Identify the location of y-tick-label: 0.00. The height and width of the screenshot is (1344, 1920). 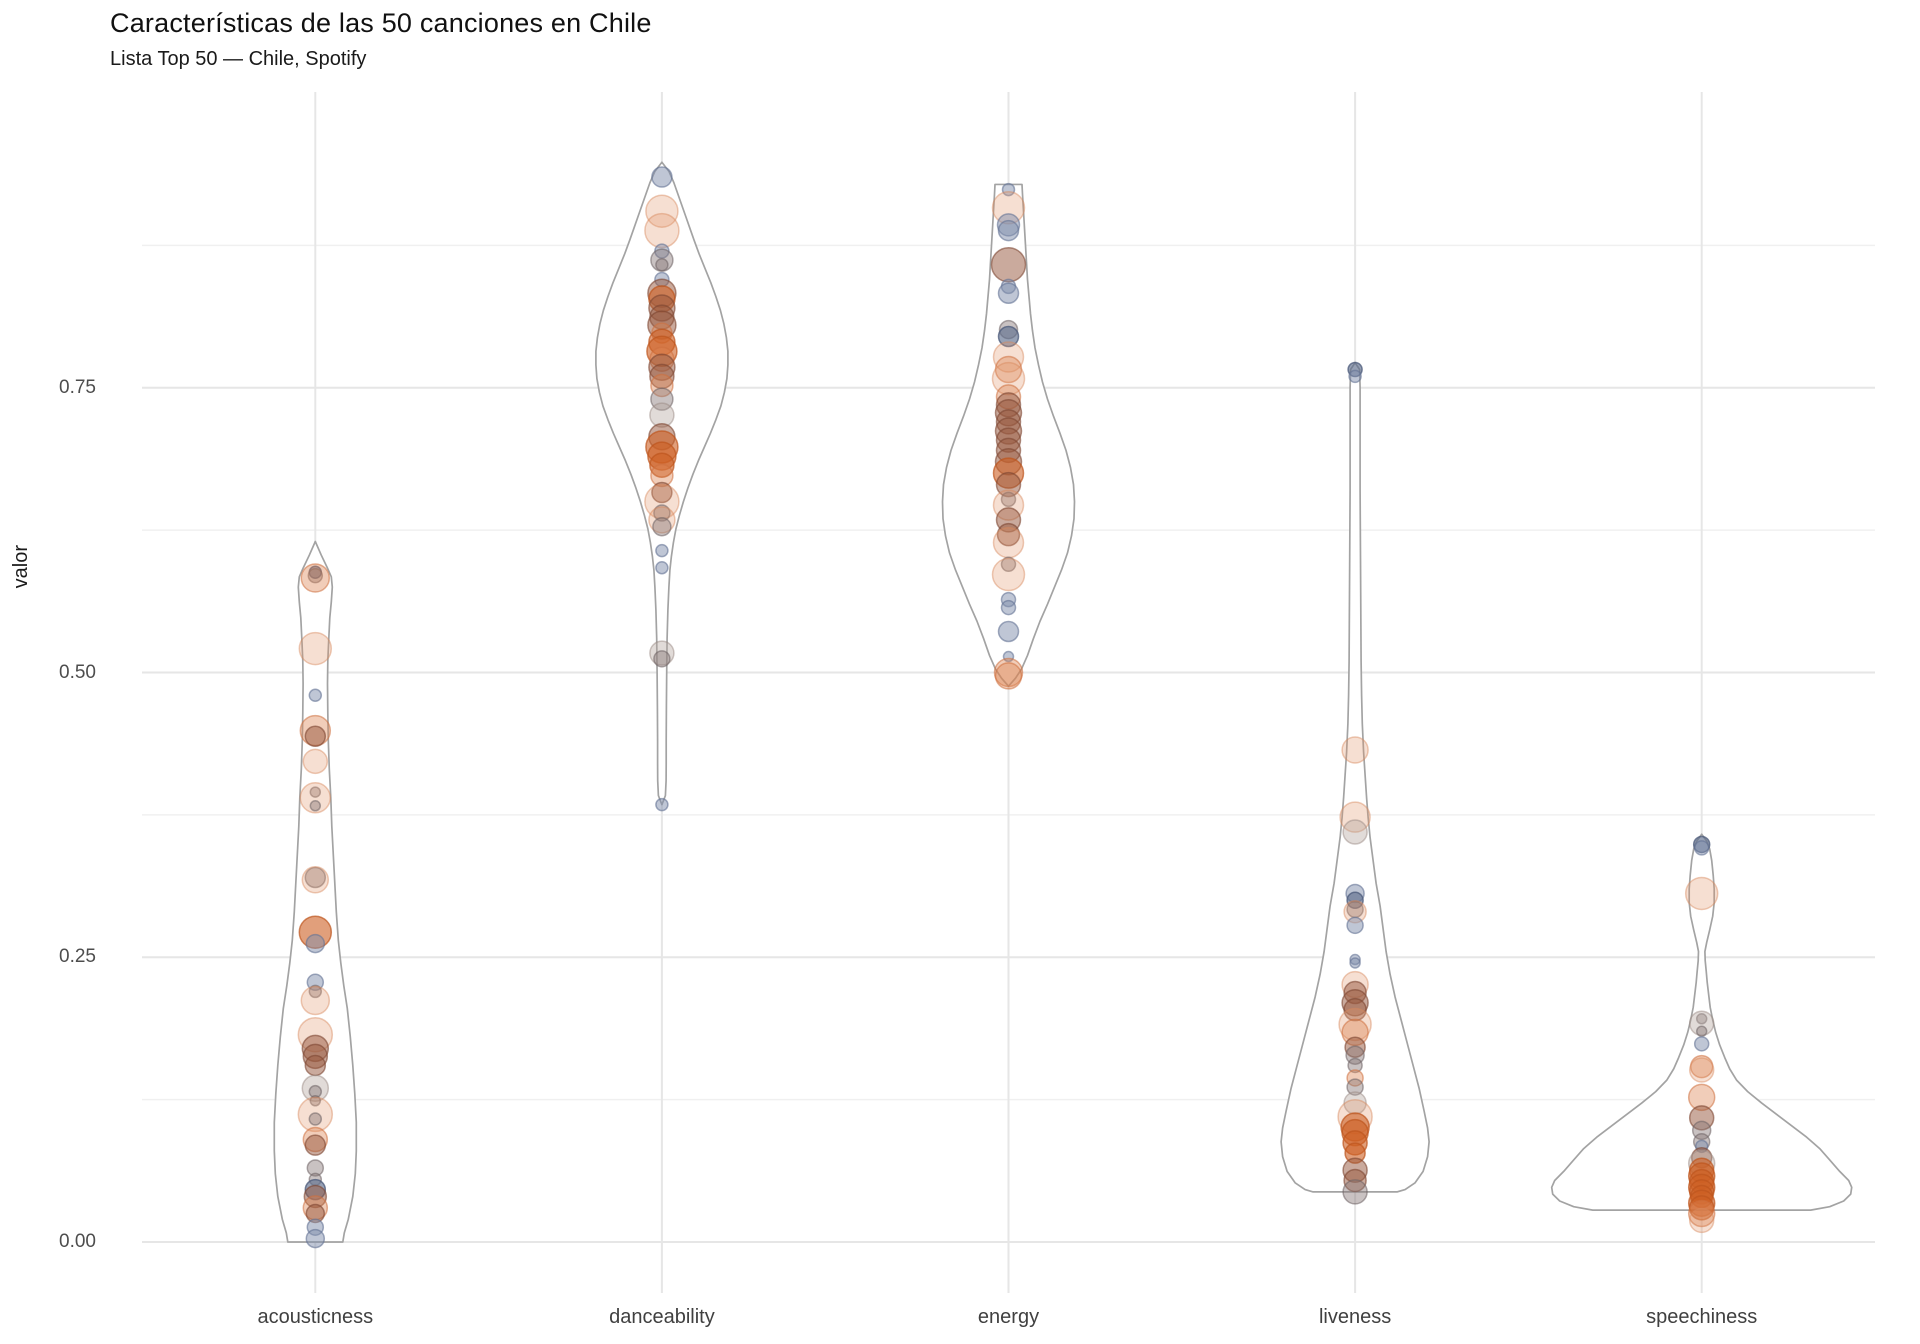
(77, 1241).